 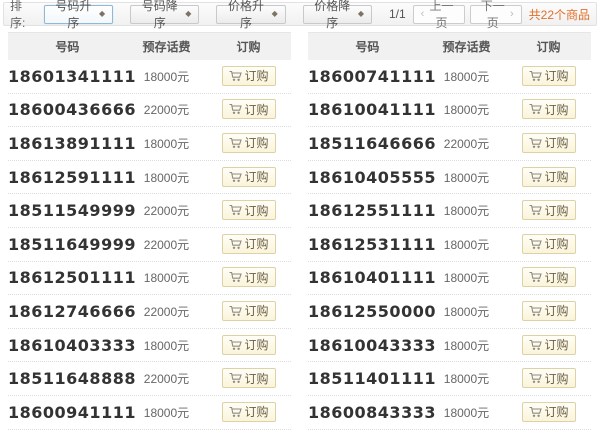 What do you see at coordinates (73, 15) in the screenshot?
I see `sort-button-label: 号码升序` at bounding box center [73, 15].